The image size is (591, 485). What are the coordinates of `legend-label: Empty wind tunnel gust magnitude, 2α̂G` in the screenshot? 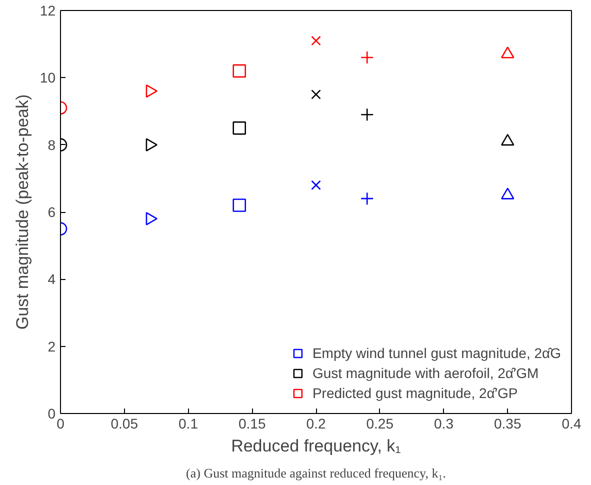 It's located at (436, 353).